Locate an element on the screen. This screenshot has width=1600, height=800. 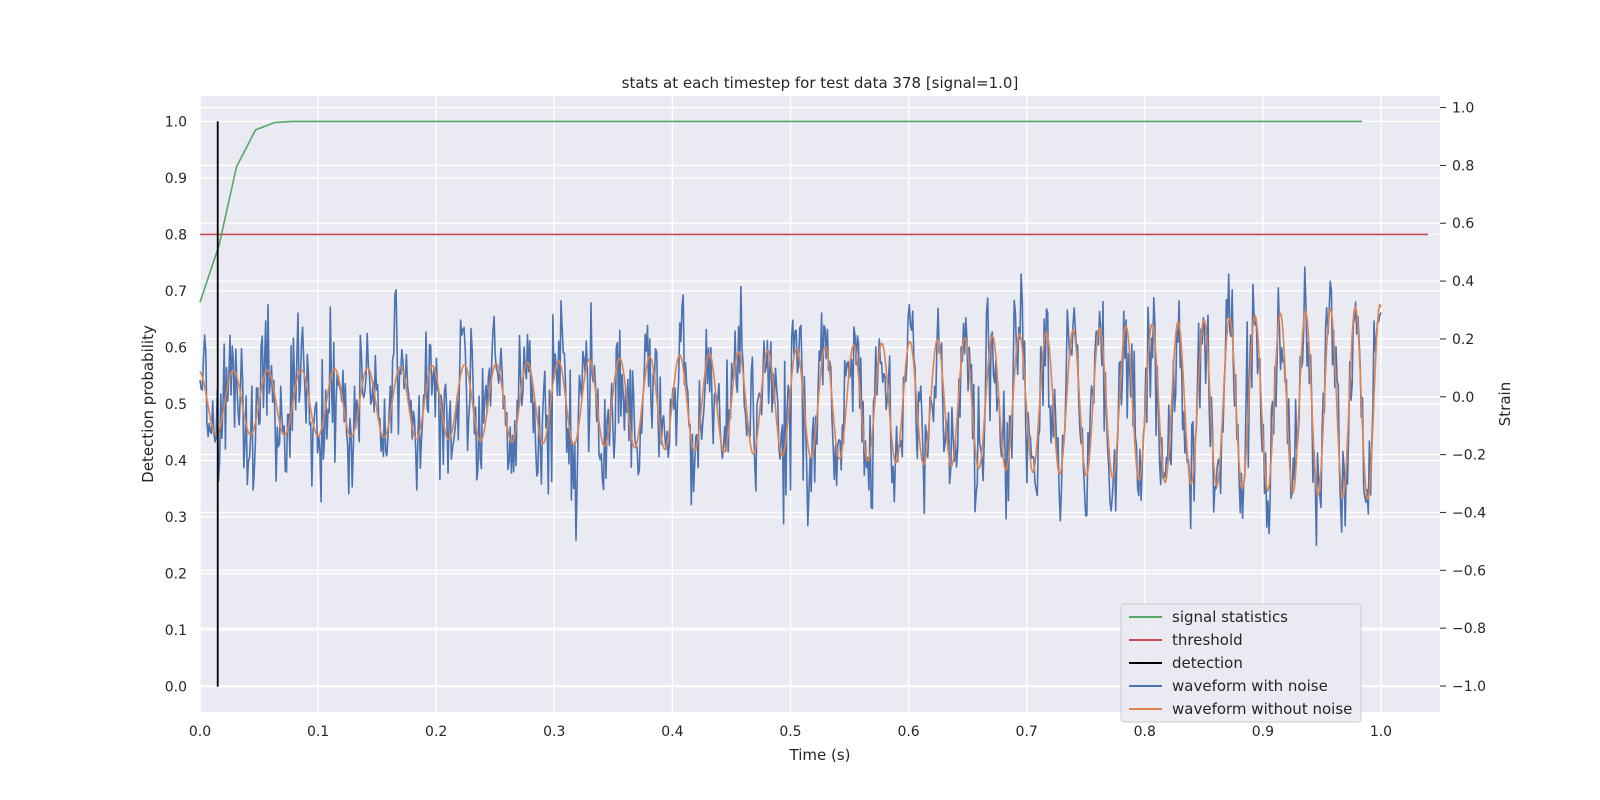
y2-tick-label: 0.8 is located at coordinates (1463, 166).